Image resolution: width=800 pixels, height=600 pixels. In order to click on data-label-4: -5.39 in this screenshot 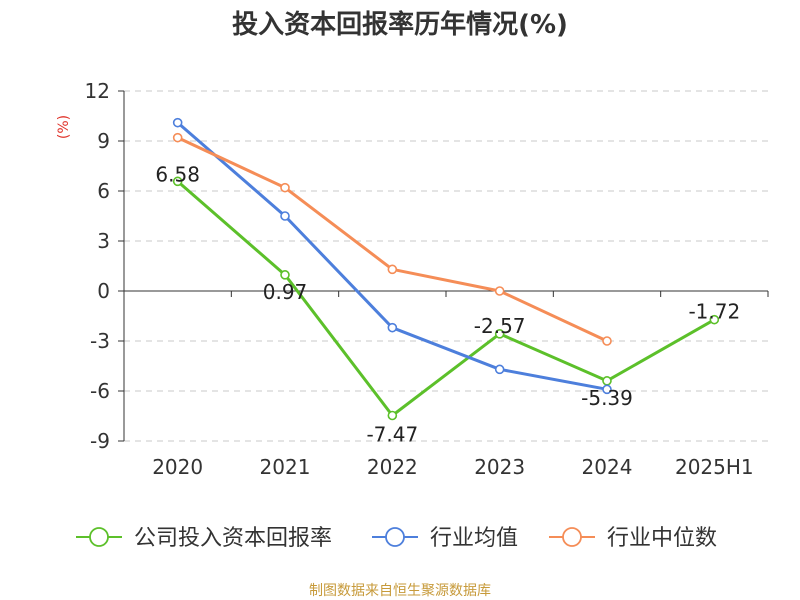, I will do `click(607, 398)`.